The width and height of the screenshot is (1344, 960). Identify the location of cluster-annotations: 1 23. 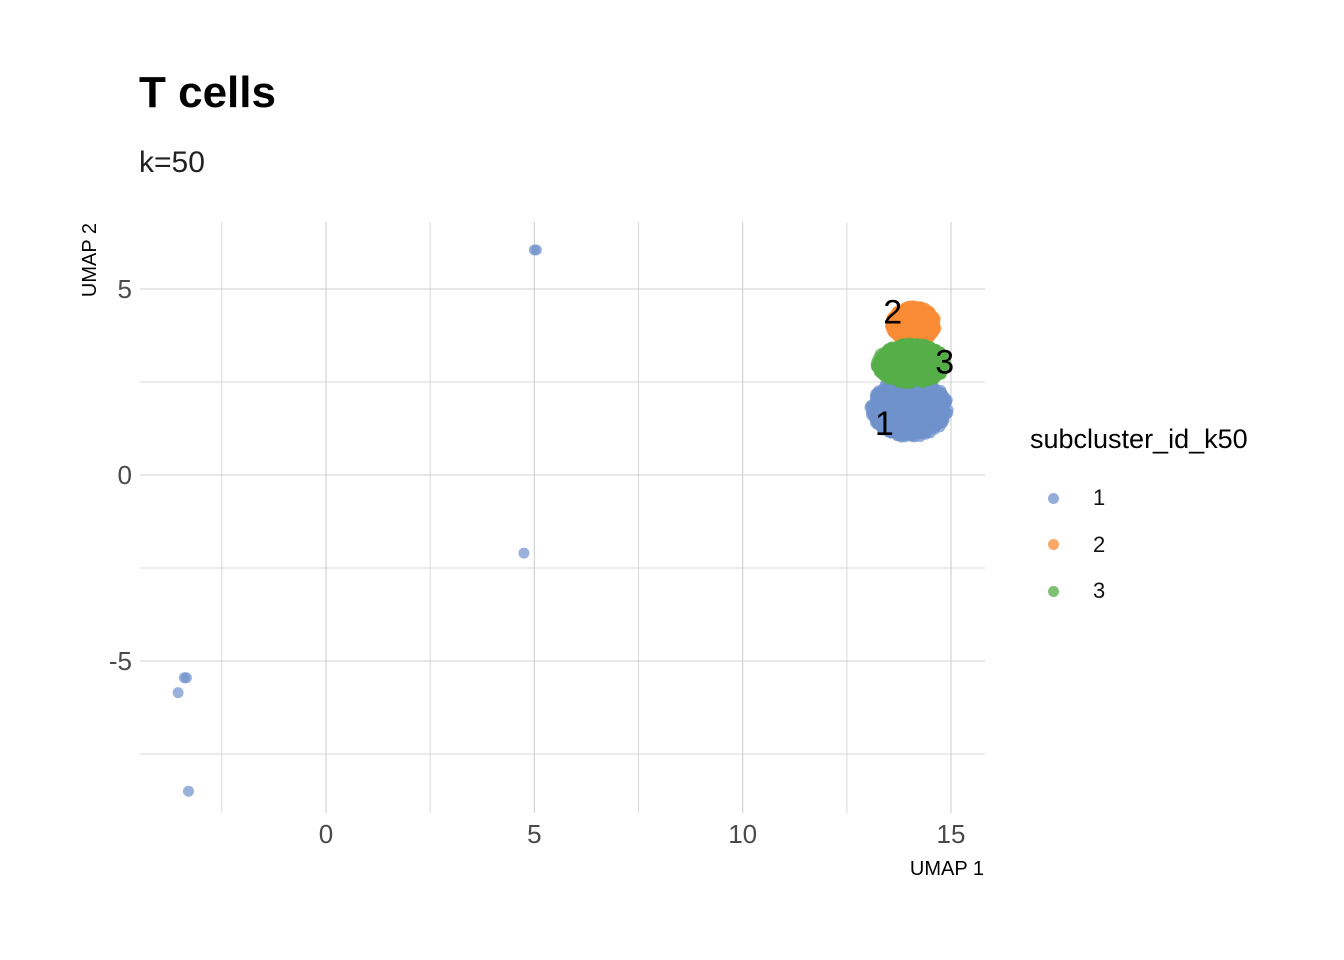
(914, 368).